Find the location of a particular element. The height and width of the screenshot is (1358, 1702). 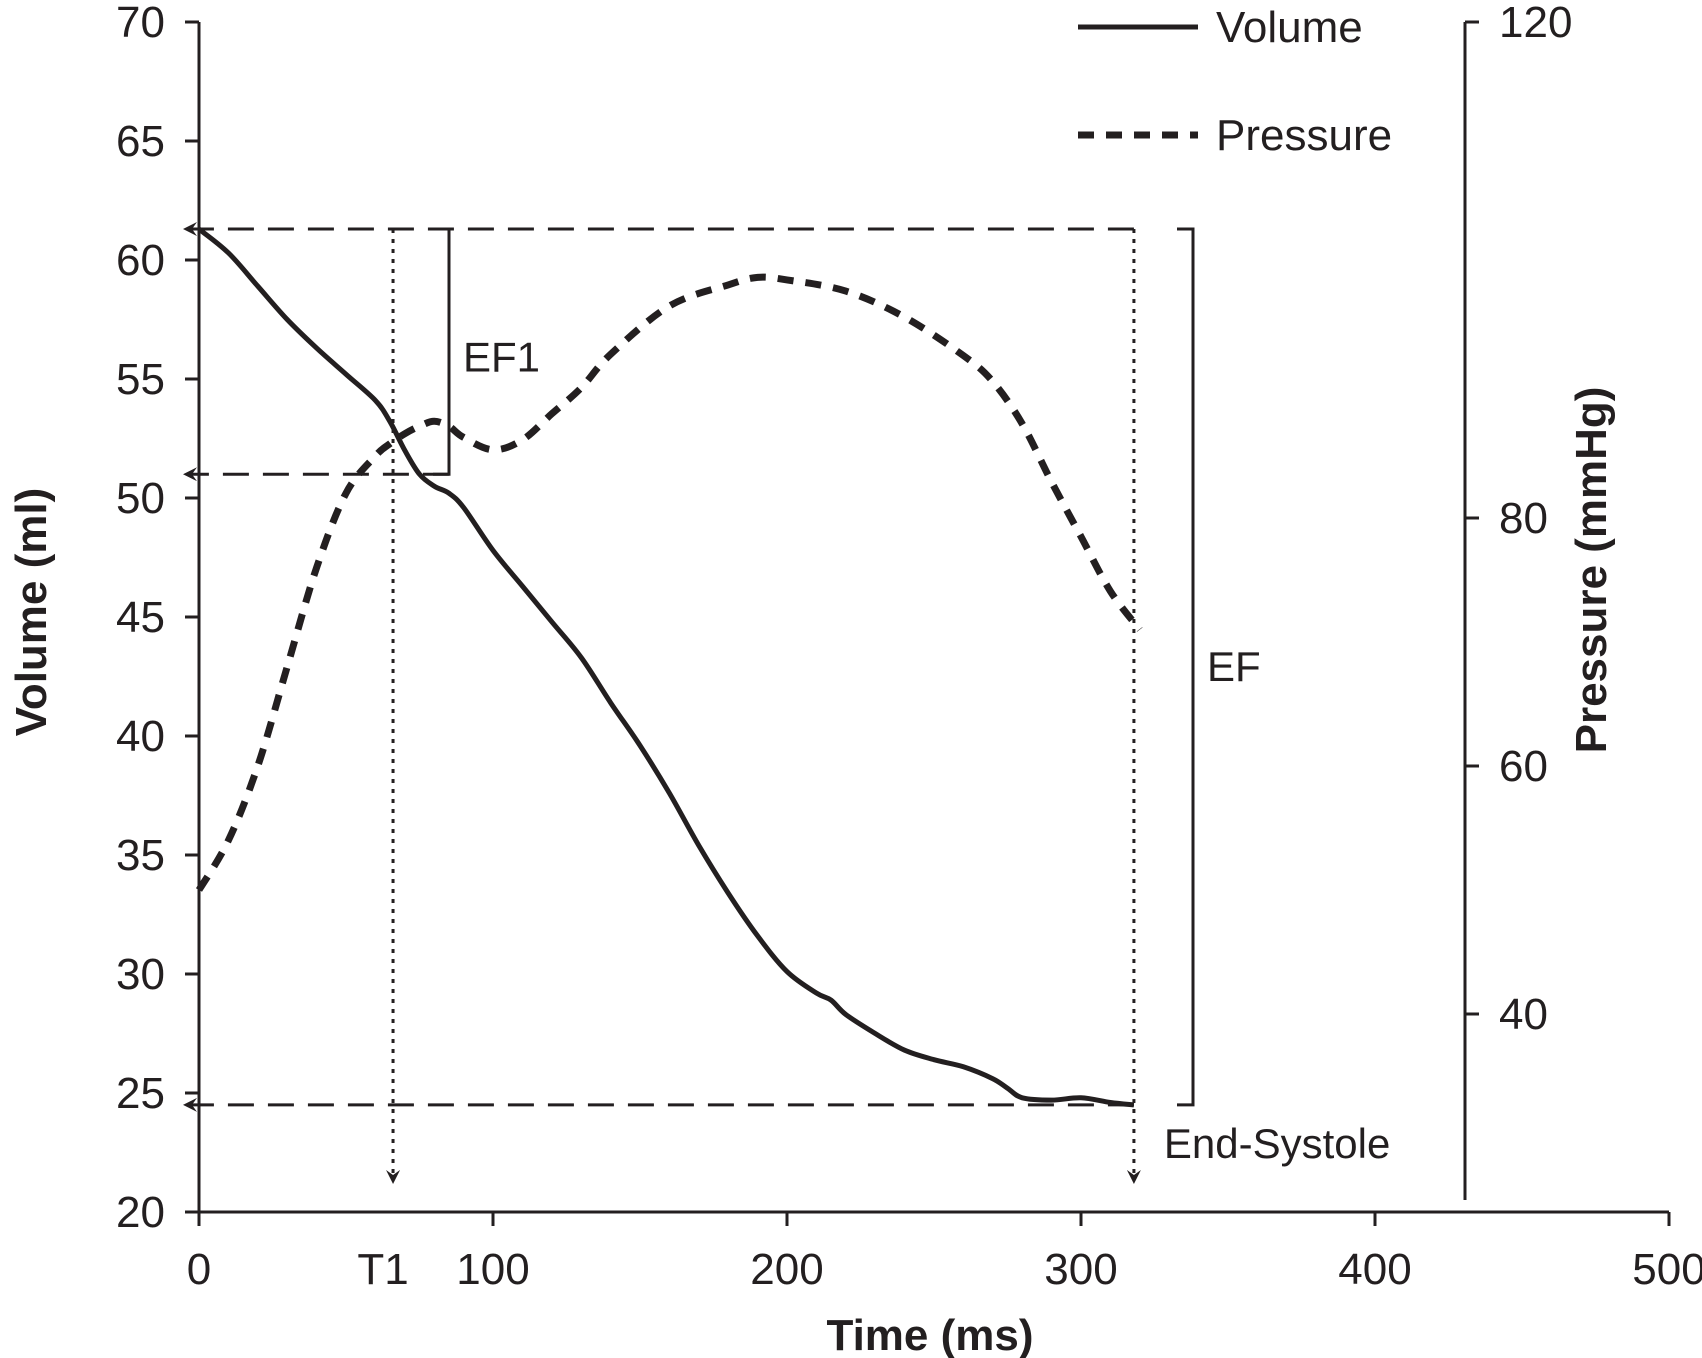

y2-tick-label: 80 is located at coordinates (1523, 518).